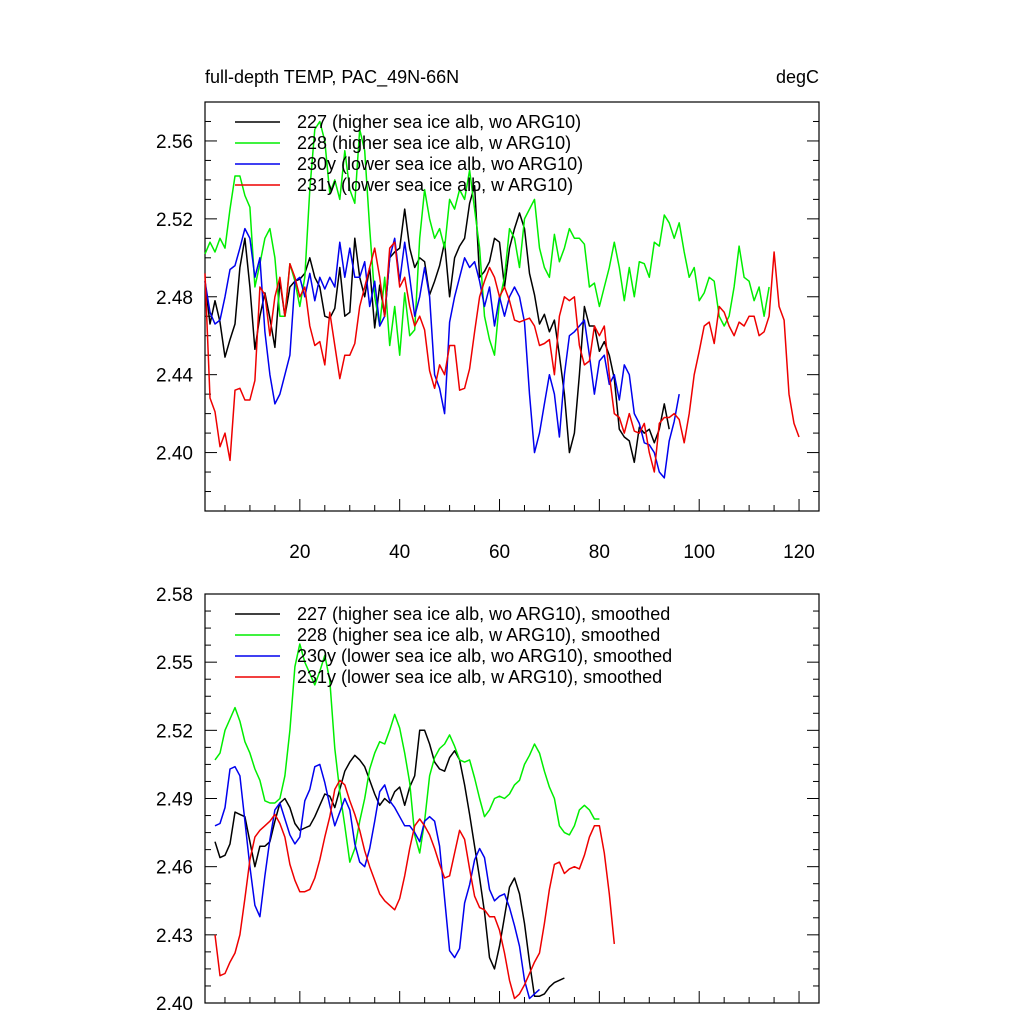 This screenshot has width=1024, height=1024. What do you see at coordinates (174, 454) in the screenshot?
I see `top-ytick-label: 2.40` at bounding box center [174, 454].